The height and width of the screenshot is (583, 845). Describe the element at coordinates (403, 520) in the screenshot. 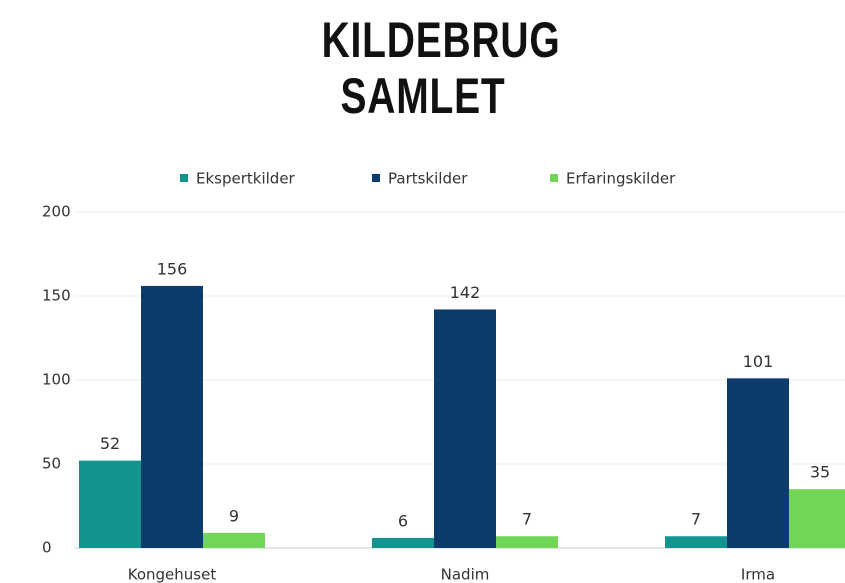

I see `value-label: 6` at that location.